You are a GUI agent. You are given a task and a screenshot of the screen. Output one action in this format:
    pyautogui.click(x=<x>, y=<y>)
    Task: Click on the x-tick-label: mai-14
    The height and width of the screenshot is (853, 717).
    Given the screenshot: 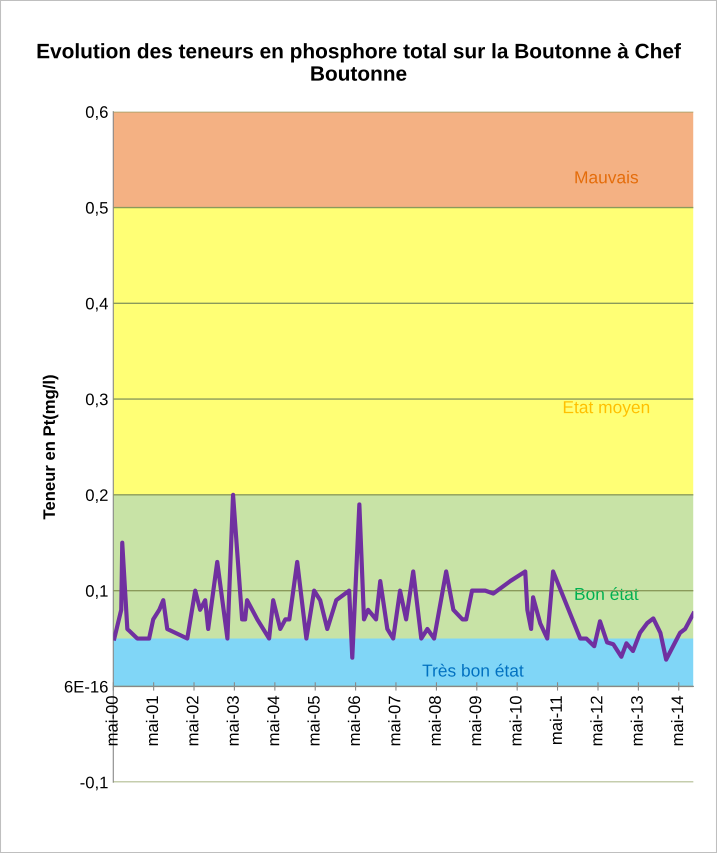 What is the action you would take?
    pyautogui.click(x=677, y=721)
    